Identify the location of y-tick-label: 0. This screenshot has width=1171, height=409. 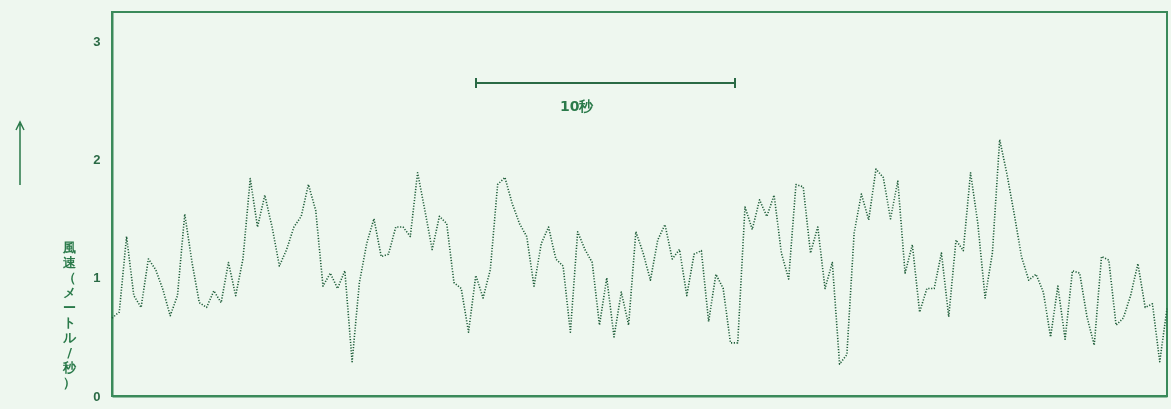
(97, 396).